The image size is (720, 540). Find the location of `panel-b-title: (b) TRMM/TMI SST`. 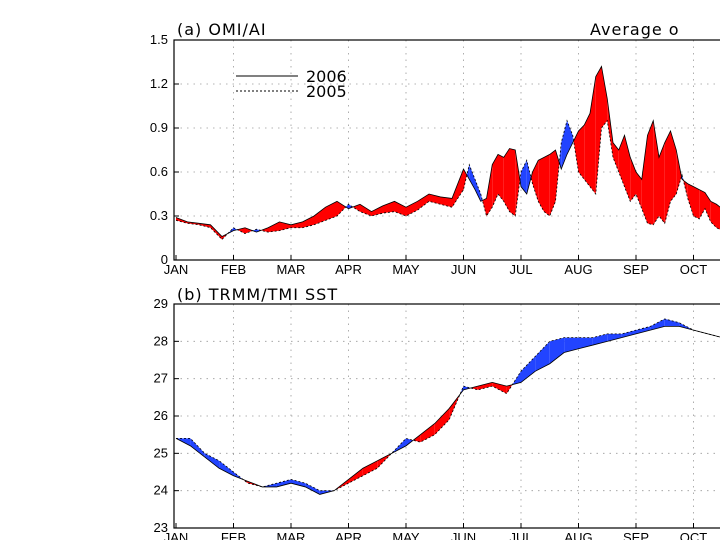

panel-b-title: (b) TRMM/TMI SST is located at coordinates (257, 294).